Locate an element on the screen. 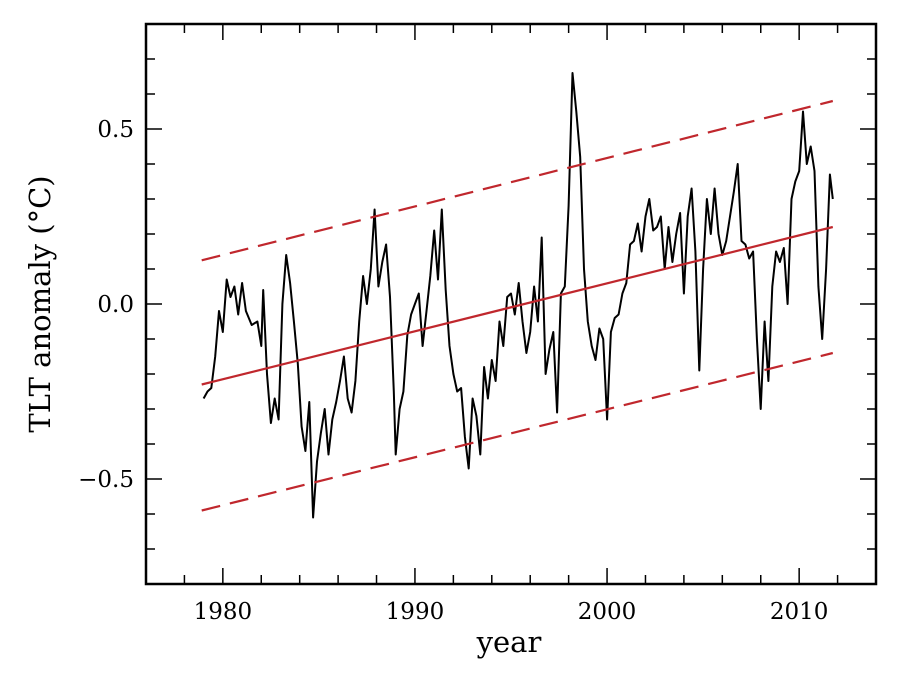  x-tick-label: 1990 is located at coordinates (415, 612).